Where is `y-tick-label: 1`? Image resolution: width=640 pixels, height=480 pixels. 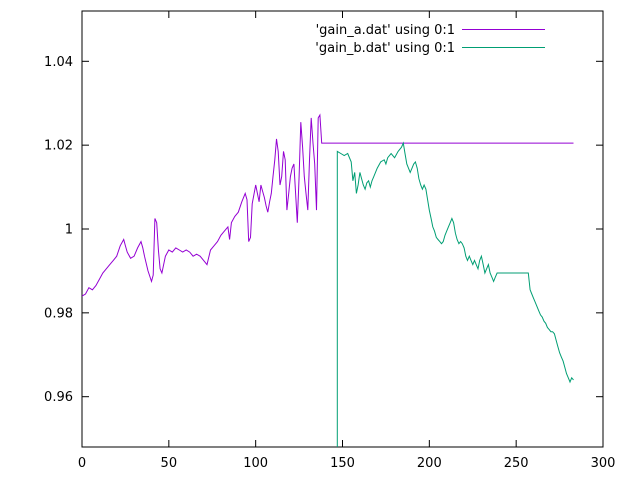 y-tick-label: 1 is located at coordinates (69, 230).